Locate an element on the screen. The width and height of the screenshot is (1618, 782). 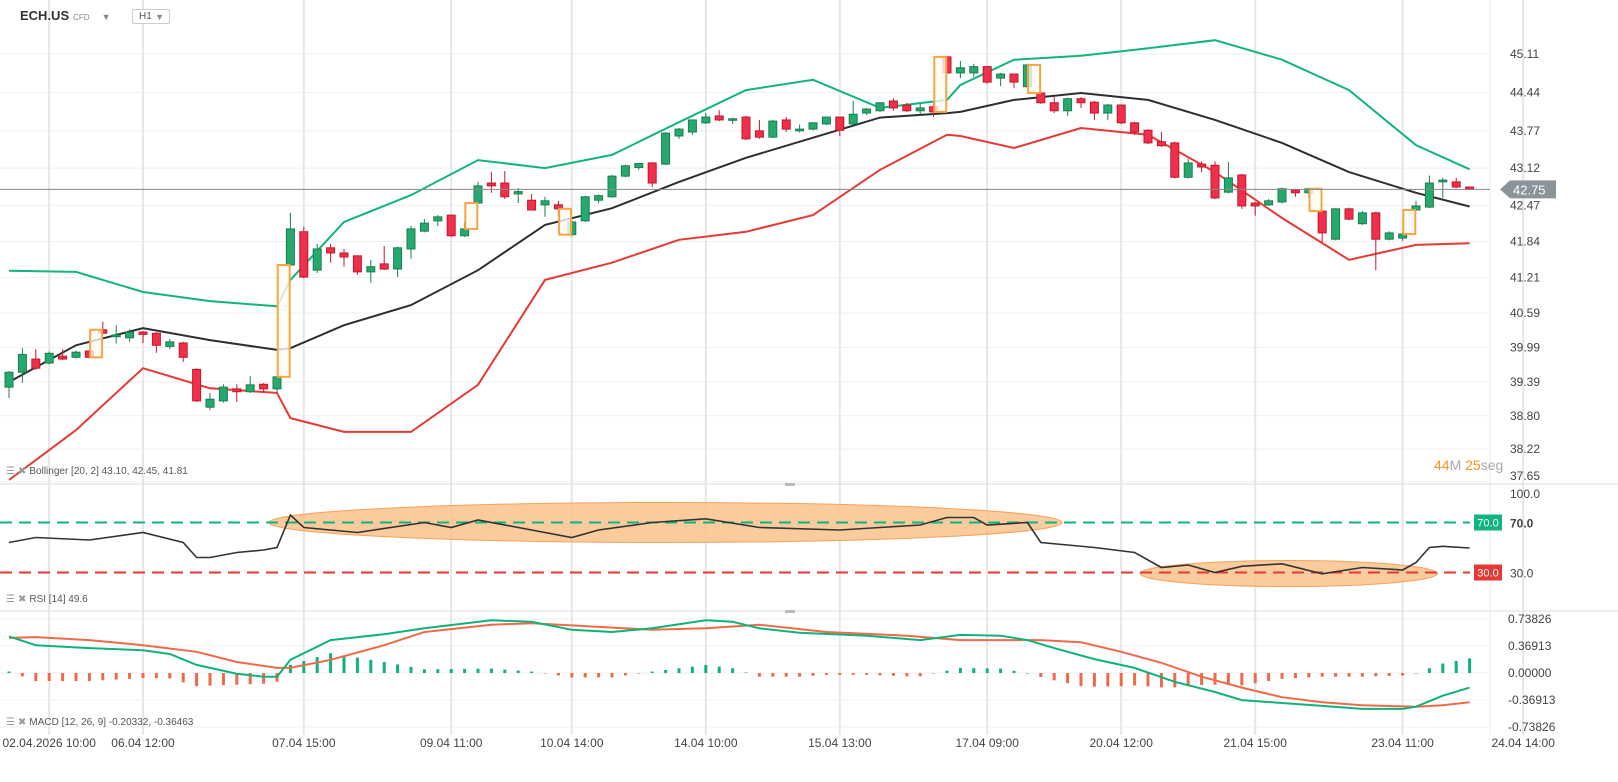
candle-countdown: 44M 25seg is located at coordinates (1468, 465).